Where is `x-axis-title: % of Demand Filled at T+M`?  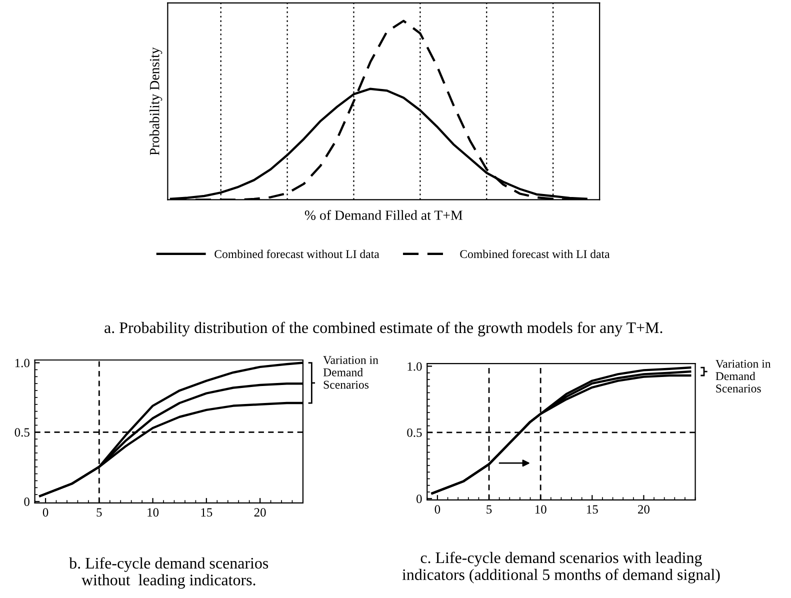
x-axis-title: % of Demand Filled at T+M is located at coordinates (383, 215).